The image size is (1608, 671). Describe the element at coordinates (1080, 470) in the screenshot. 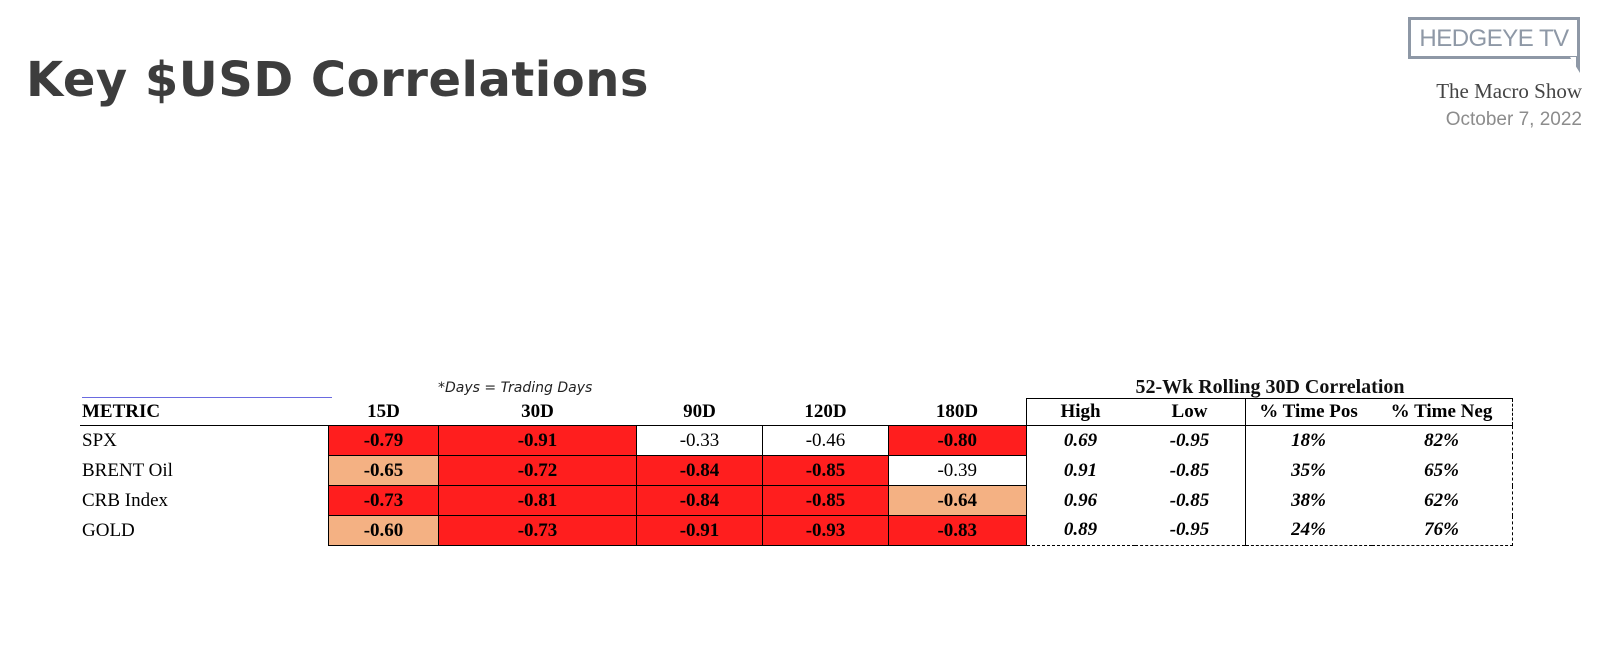

I see `cell-high: 0.91` at that location.